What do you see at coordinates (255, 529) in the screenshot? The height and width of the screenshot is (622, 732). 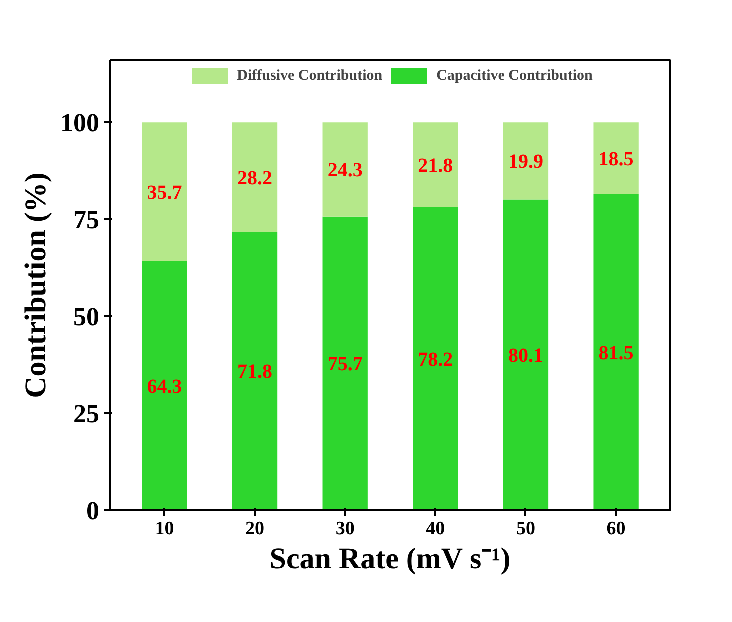 I see `x-tick-label: 20` at bounding box center [255, 529].